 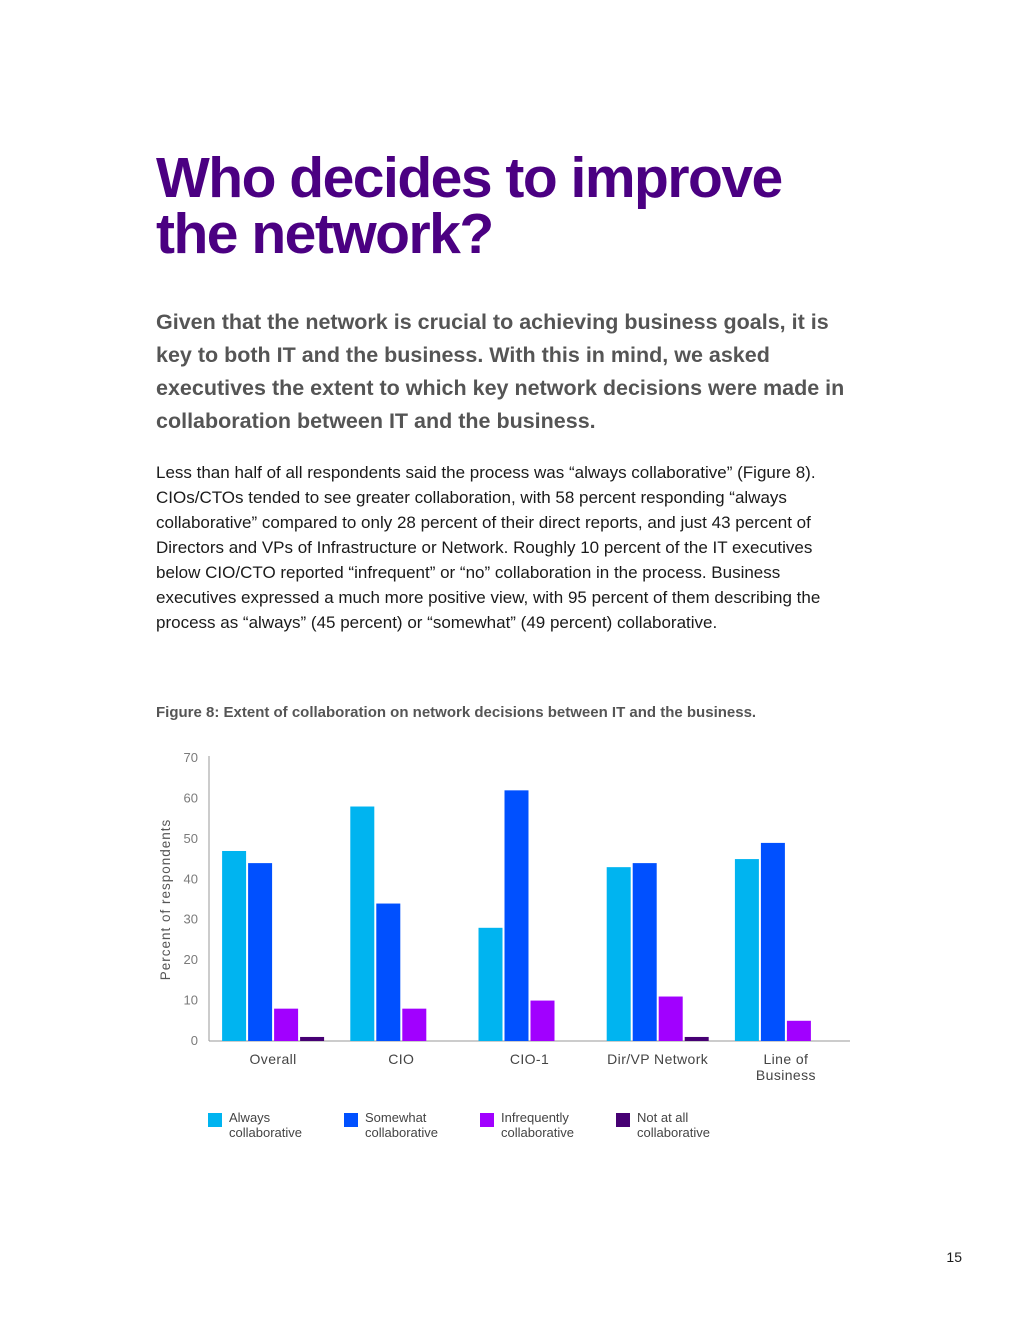 What do you see at coordinates (785, 1059) in the screenshot?
I see `x-tick-label: Line of` at bounding box center [785, 1059].